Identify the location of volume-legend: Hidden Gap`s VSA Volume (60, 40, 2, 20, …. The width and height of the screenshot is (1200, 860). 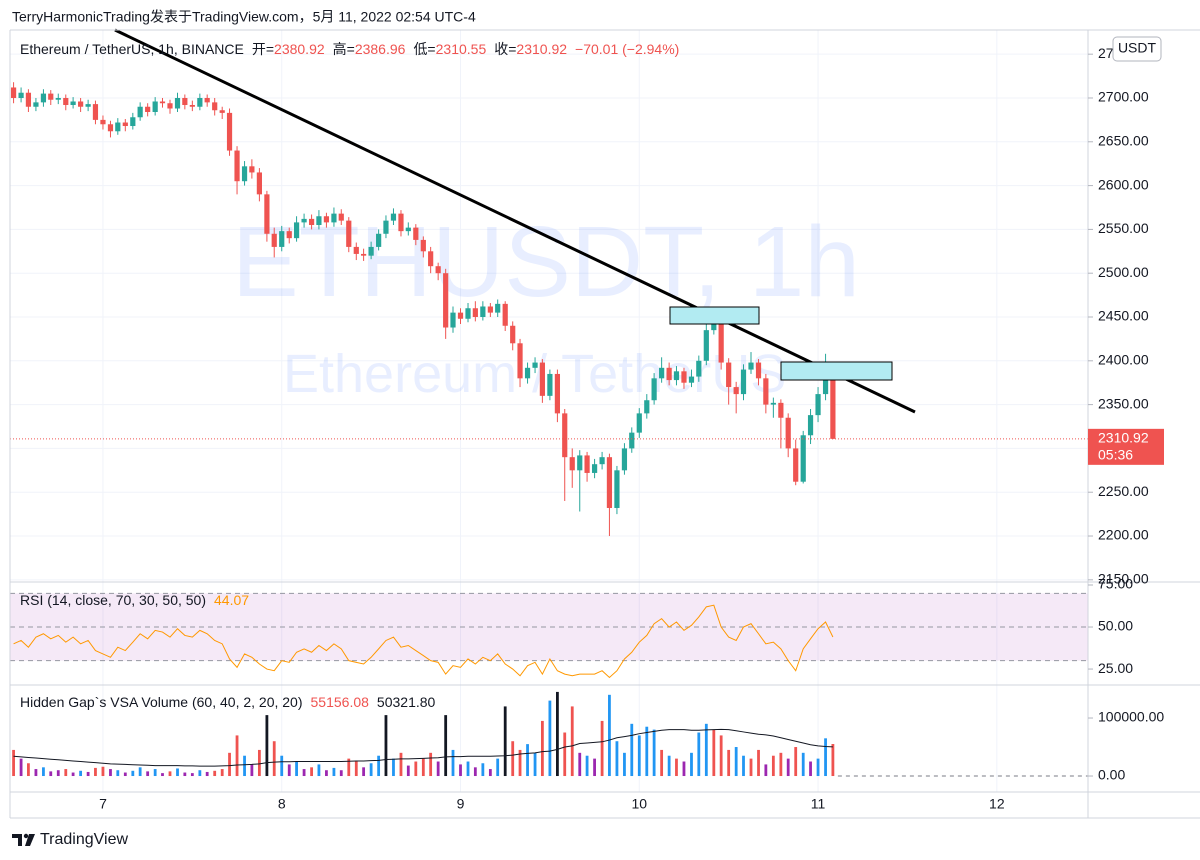
(228, 702).